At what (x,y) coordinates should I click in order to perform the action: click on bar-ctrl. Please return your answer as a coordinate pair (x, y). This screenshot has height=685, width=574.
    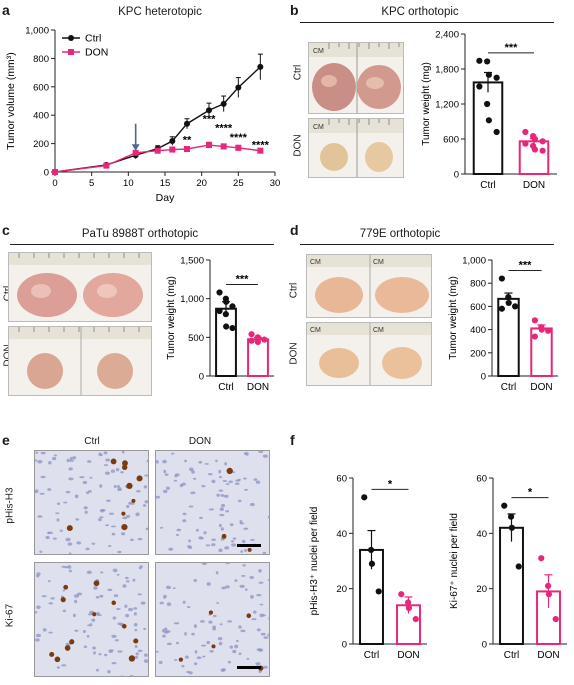
    Looking at the image, I should click on (488, 128).